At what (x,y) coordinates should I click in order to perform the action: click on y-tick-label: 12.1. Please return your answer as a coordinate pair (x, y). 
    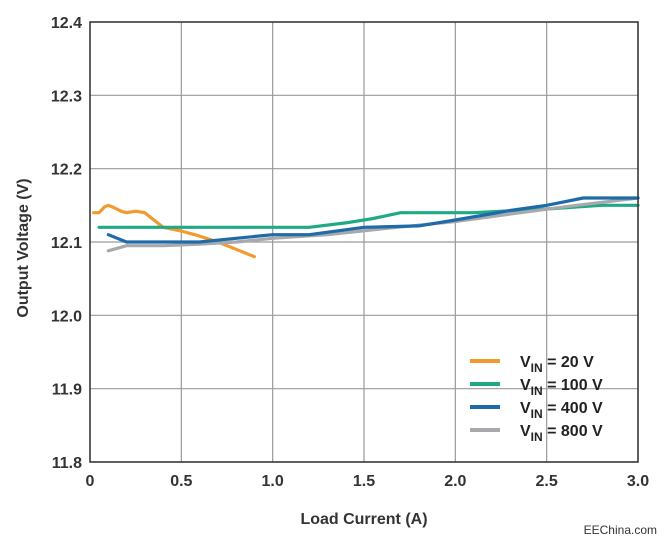
    Looking at the image, I should click on (66, 243).